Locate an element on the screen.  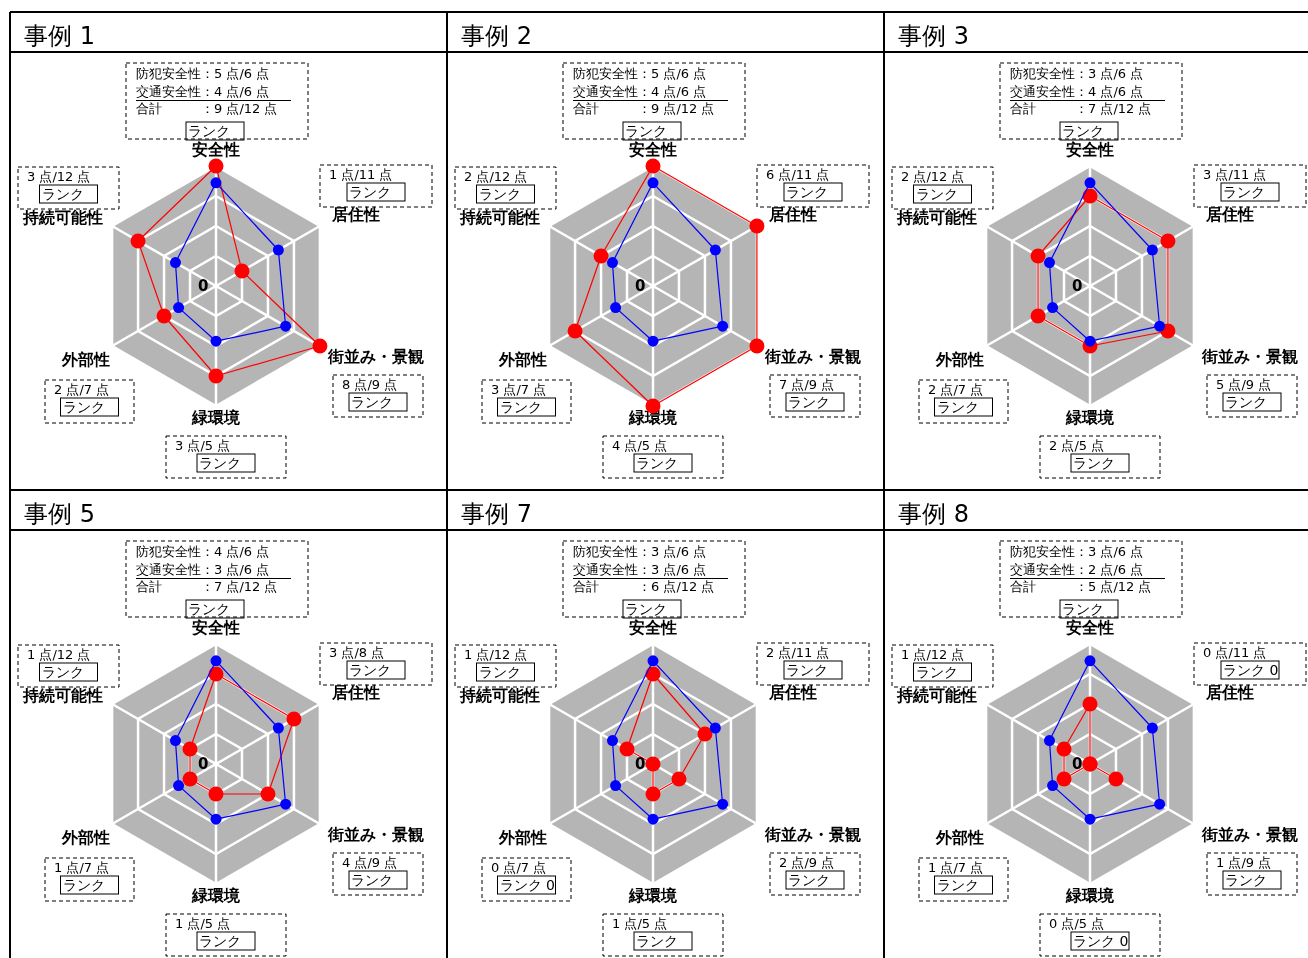
text: 4 点/5 点 is located at coordinates (640, 445).